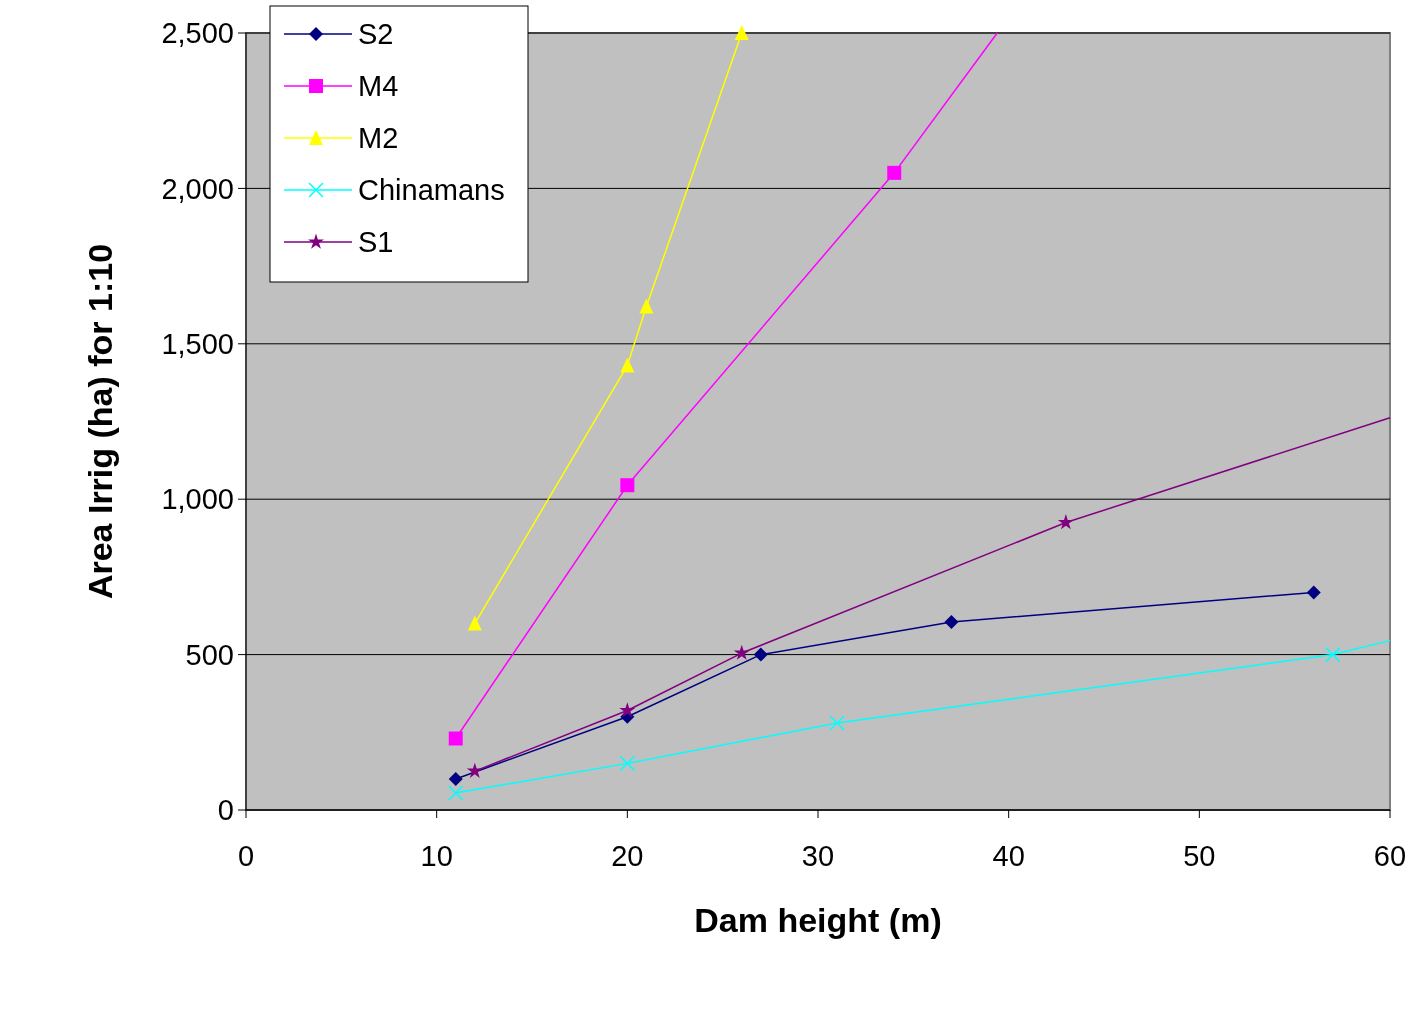  I want to click on y-tick-label: 0, so click(225, 810).